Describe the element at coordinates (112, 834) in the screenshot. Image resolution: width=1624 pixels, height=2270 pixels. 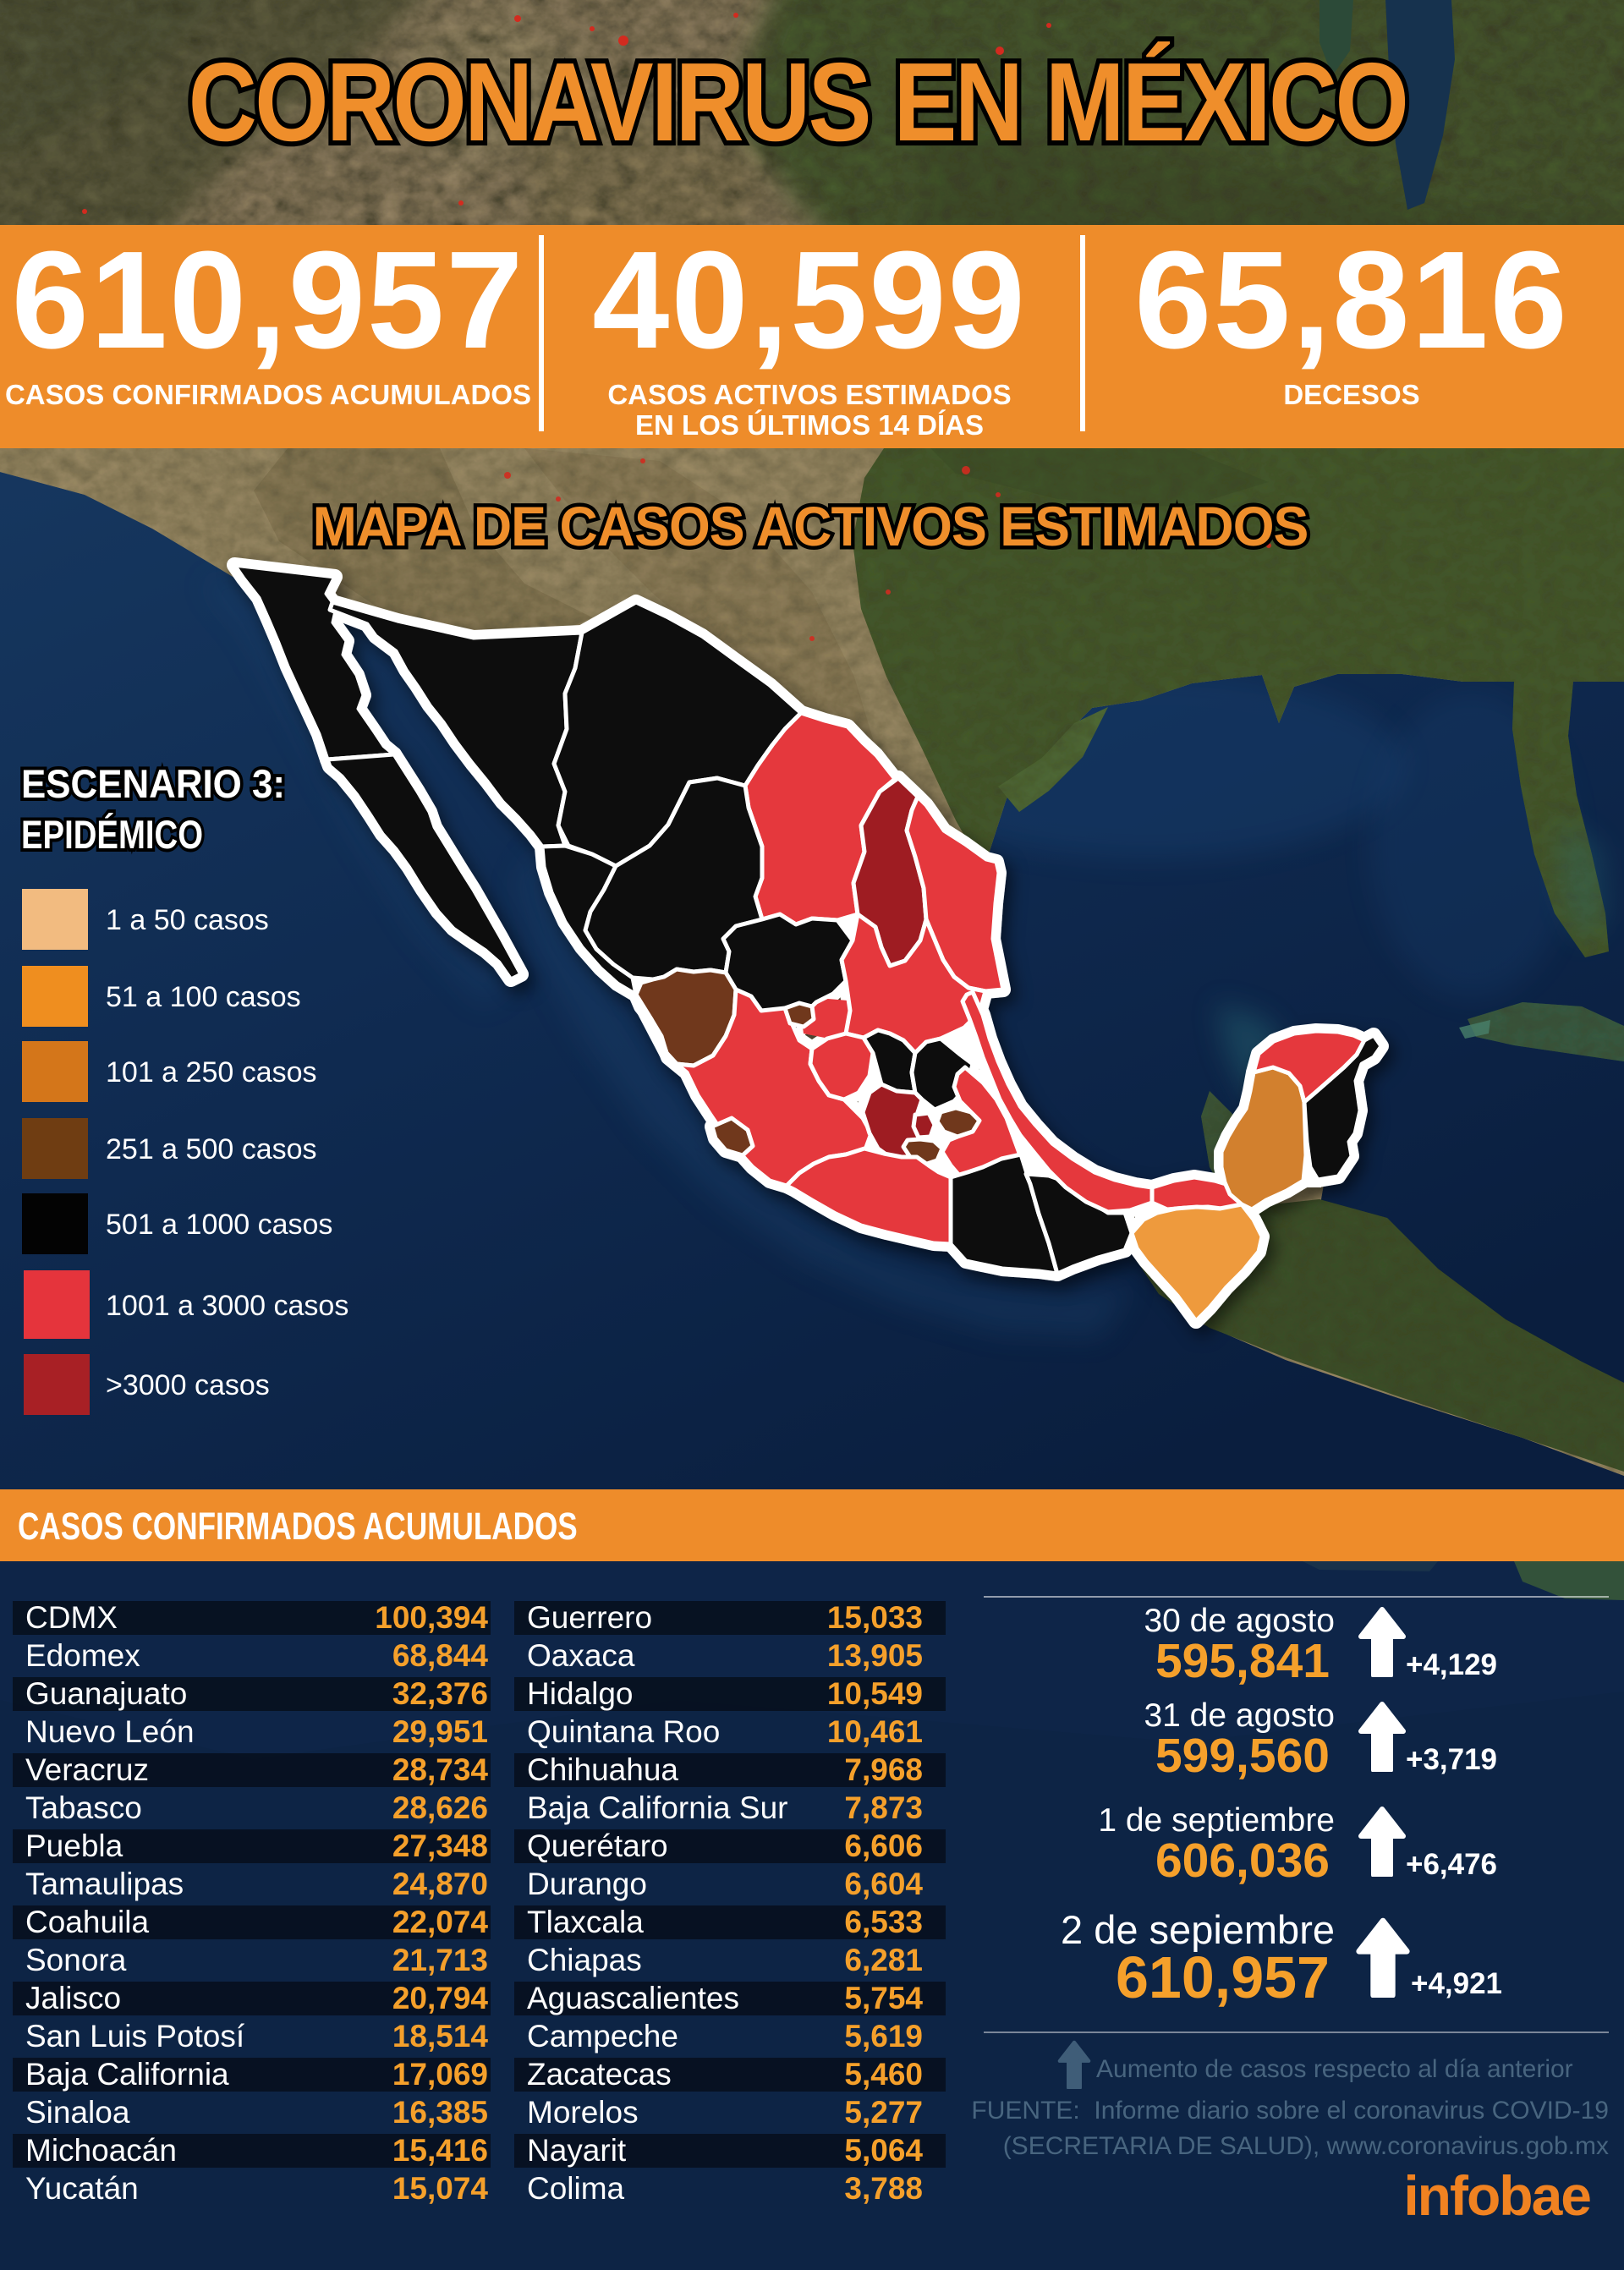
I see `svg-text: EPIDÉMICO` at that location.